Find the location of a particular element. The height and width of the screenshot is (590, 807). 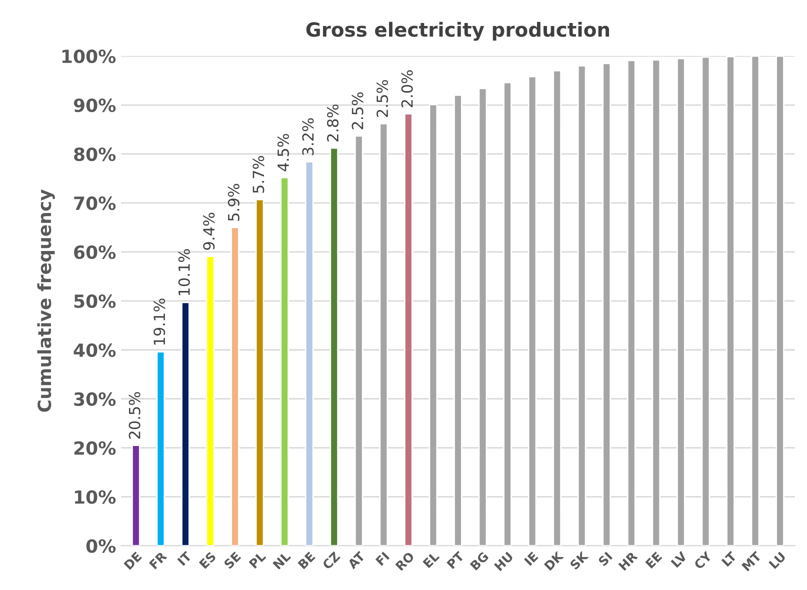

x-tick-label: FI is located at coordinates (382, 559).